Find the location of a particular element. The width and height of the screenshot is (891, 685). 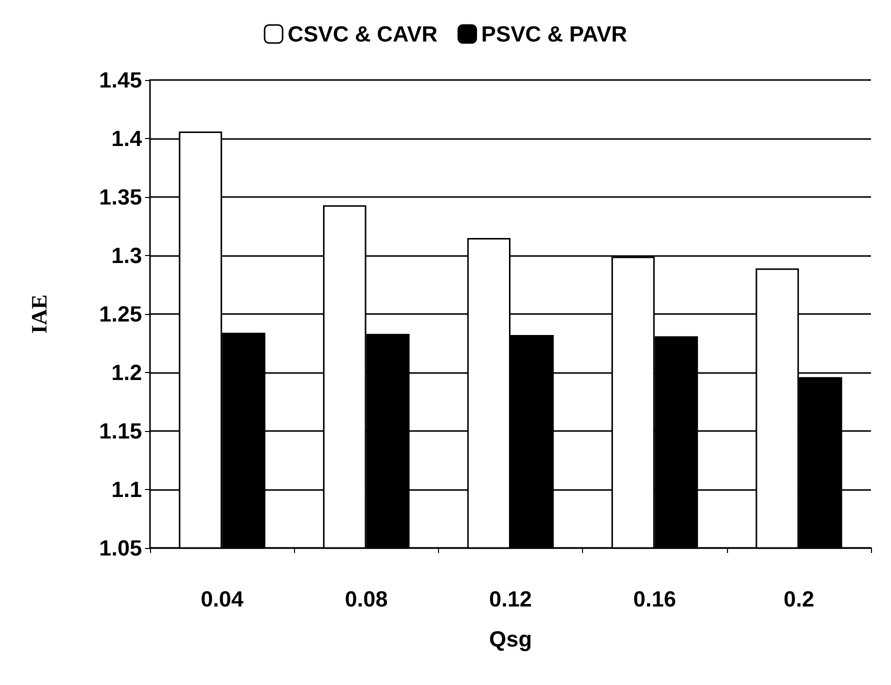

x-tick-label: 0.08 is located at coordinates (366, 599).